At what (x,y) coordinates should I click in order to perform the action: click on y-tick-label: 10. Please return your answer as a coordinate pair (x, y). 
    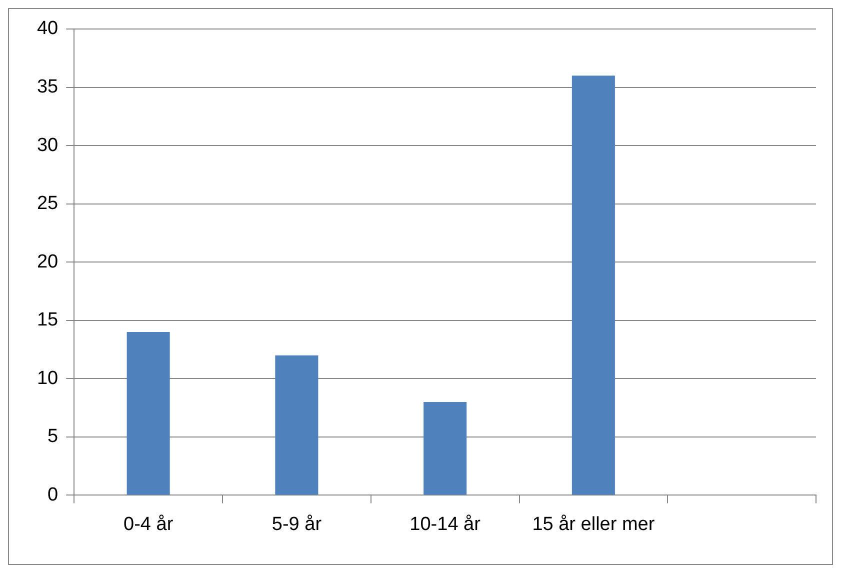
    Looking at the image, I should click on (47, 378).